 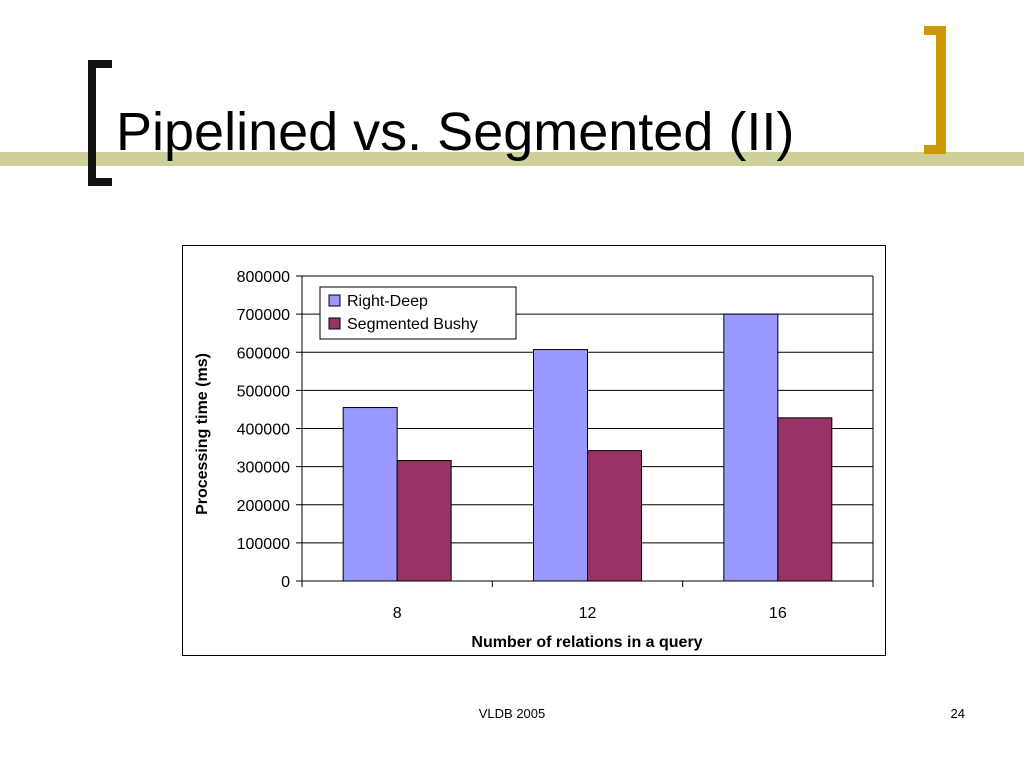 What do you see at coordinates (935, 149) in the screenshot?
I see `right-bracket-bottom` at bounding box center [935, 149].